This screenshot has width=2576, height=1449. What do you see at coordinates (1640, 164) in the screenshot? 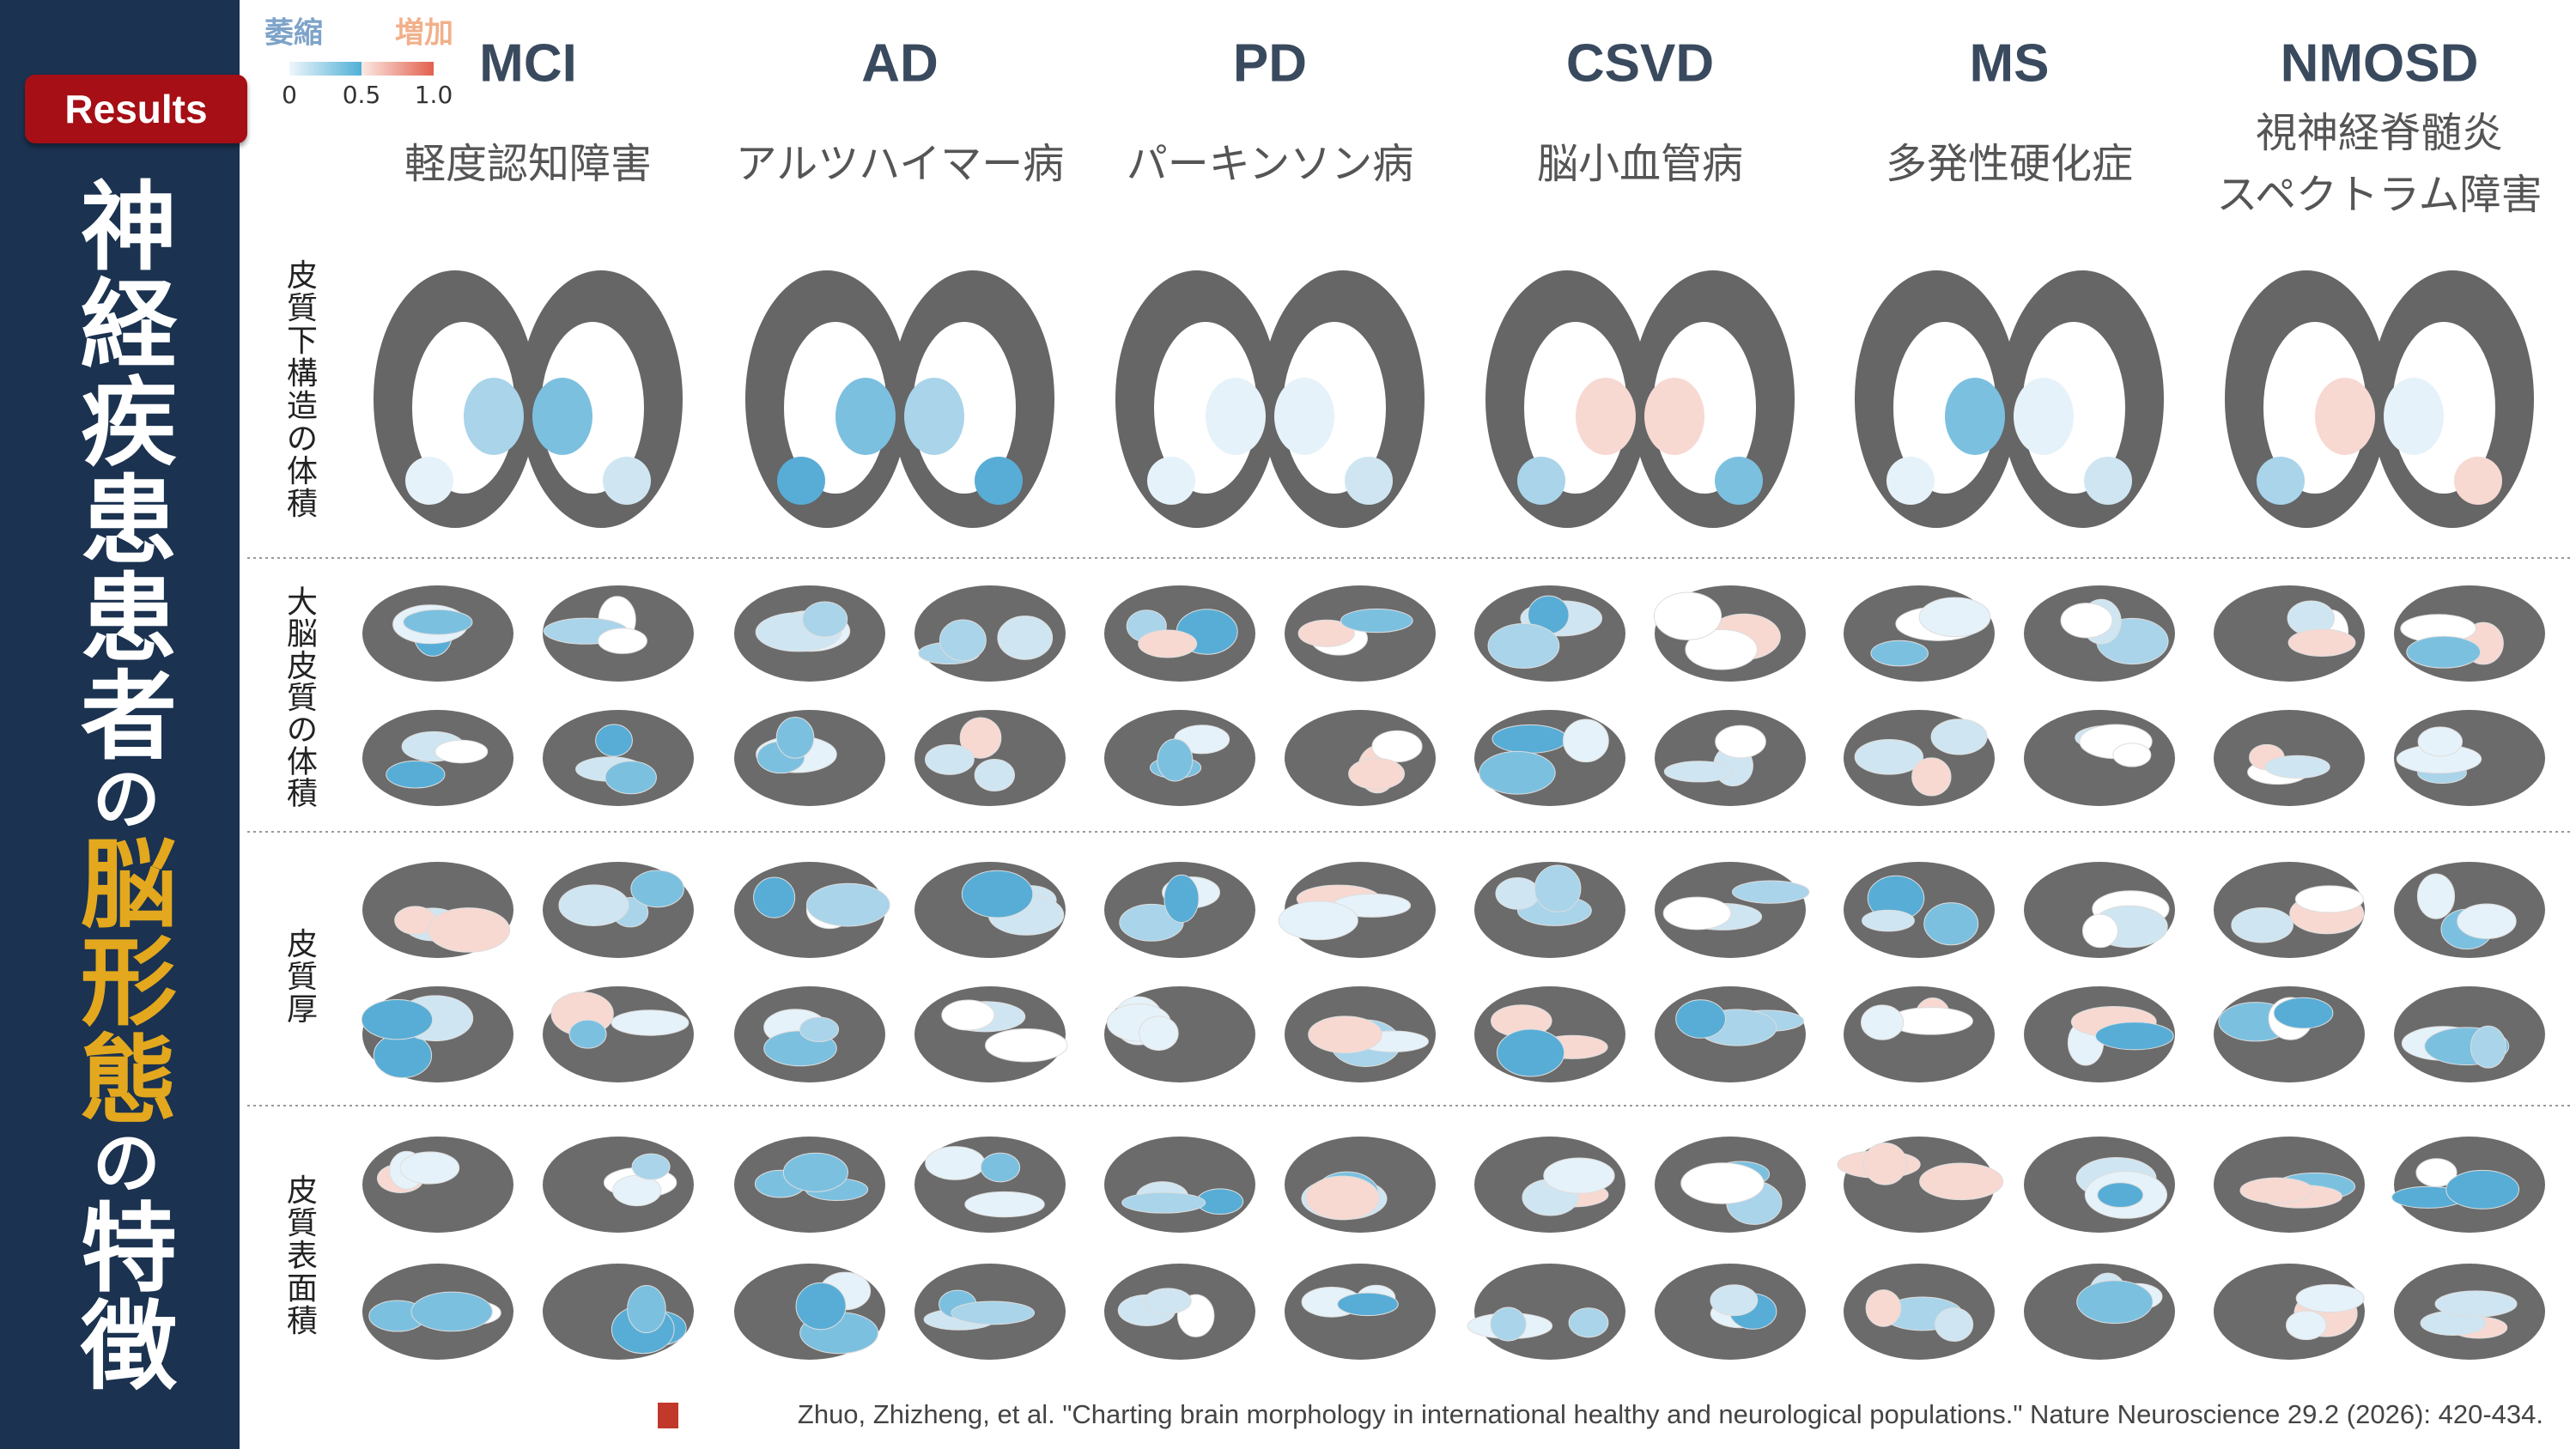
I see `column-name: 脳小血管病` at bounding box center [1640, 164].